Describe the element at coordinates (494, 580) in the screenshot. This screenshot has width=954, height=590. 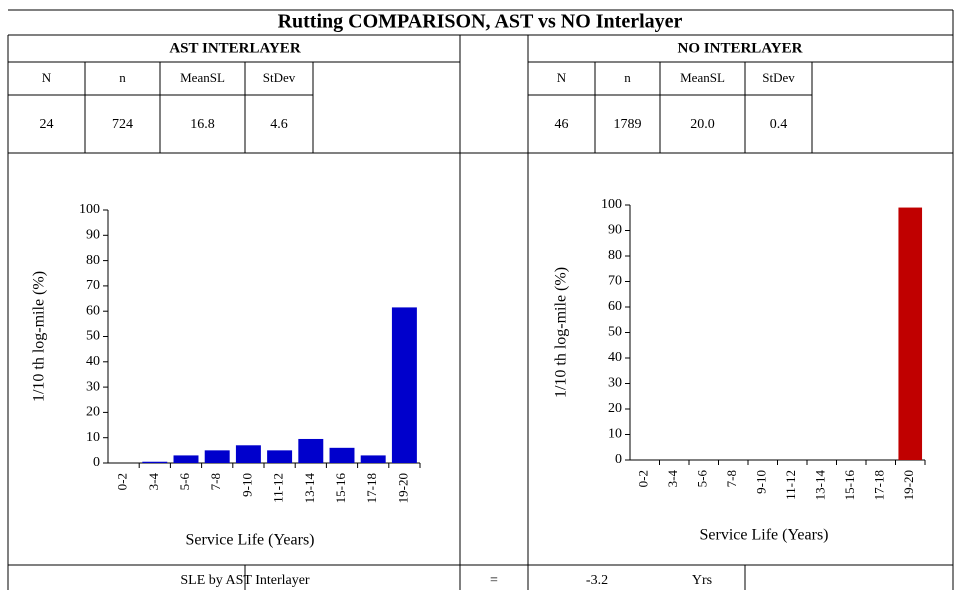
I see `footer-equals: =` at that location.